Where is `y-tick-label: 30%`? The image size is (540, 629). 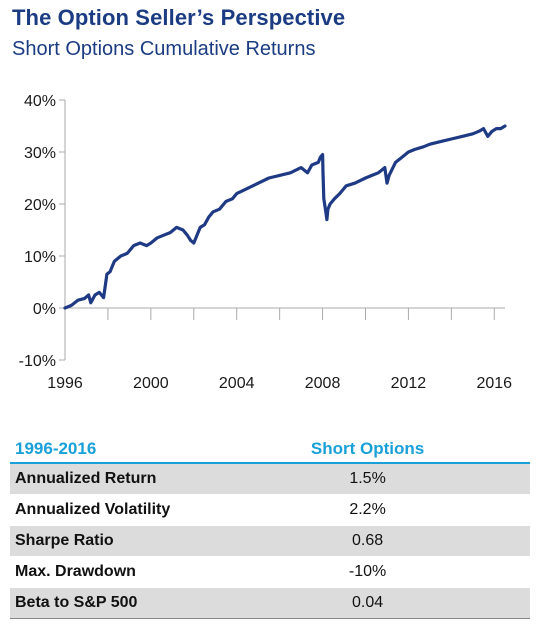
y-tick-label: 30% is located at coordinates (40, 153).